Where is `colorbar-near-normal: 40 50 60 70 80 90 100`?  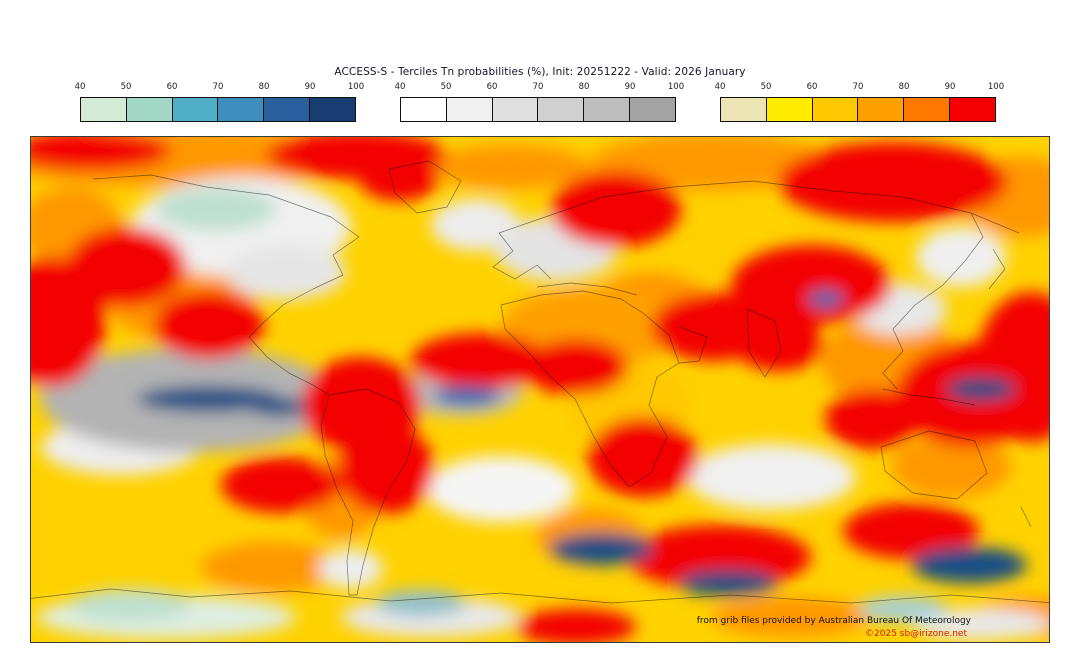 colorbar-near-normal: 40 50 60 70 80 90 100 is located at coordinates (540, 104).